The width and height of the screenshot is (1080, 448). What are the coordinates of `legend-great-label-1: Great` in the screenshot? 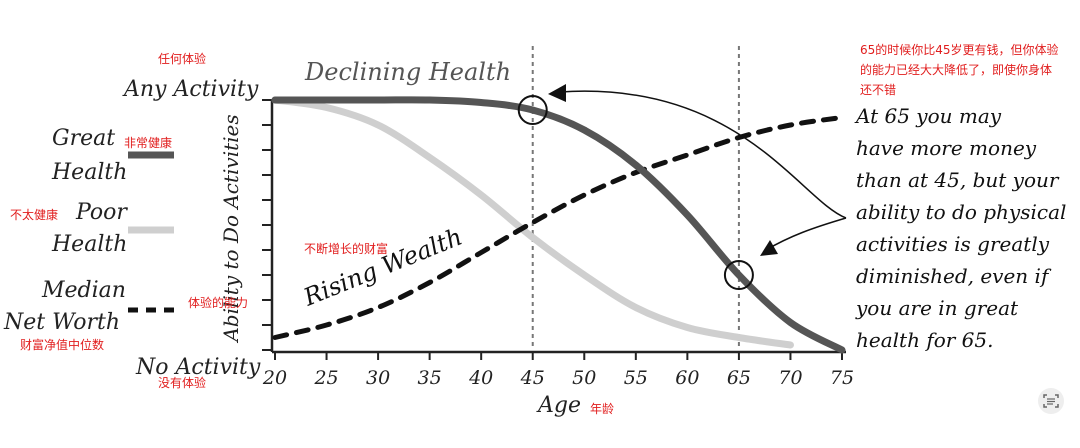 It's located at (84, 138).